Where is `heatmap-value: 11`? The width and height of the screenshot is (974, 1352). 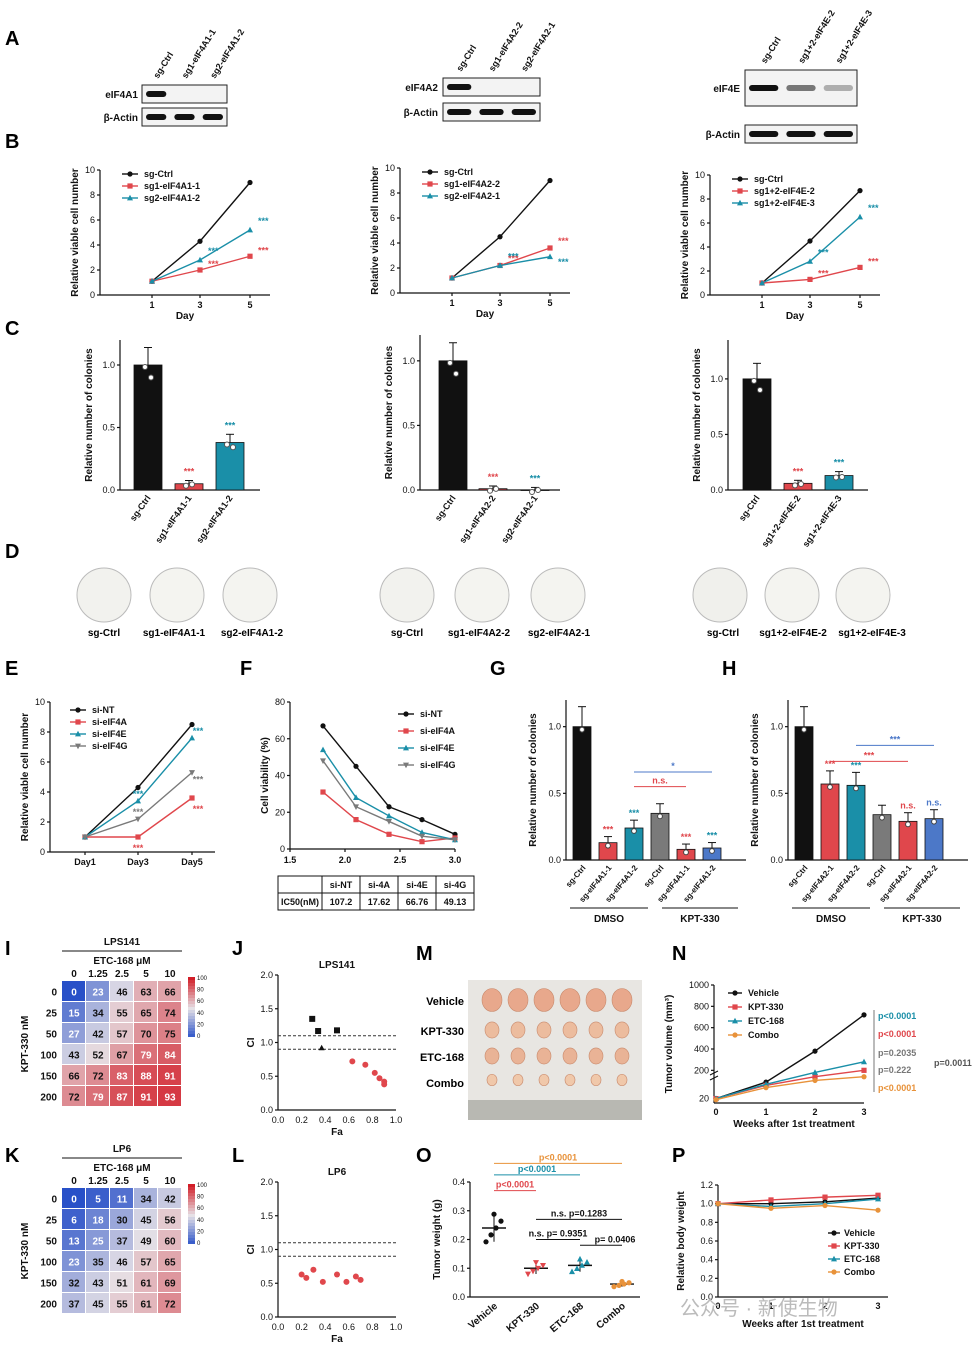 heatmap-value: 11 is located at coordinates (122, 1200).